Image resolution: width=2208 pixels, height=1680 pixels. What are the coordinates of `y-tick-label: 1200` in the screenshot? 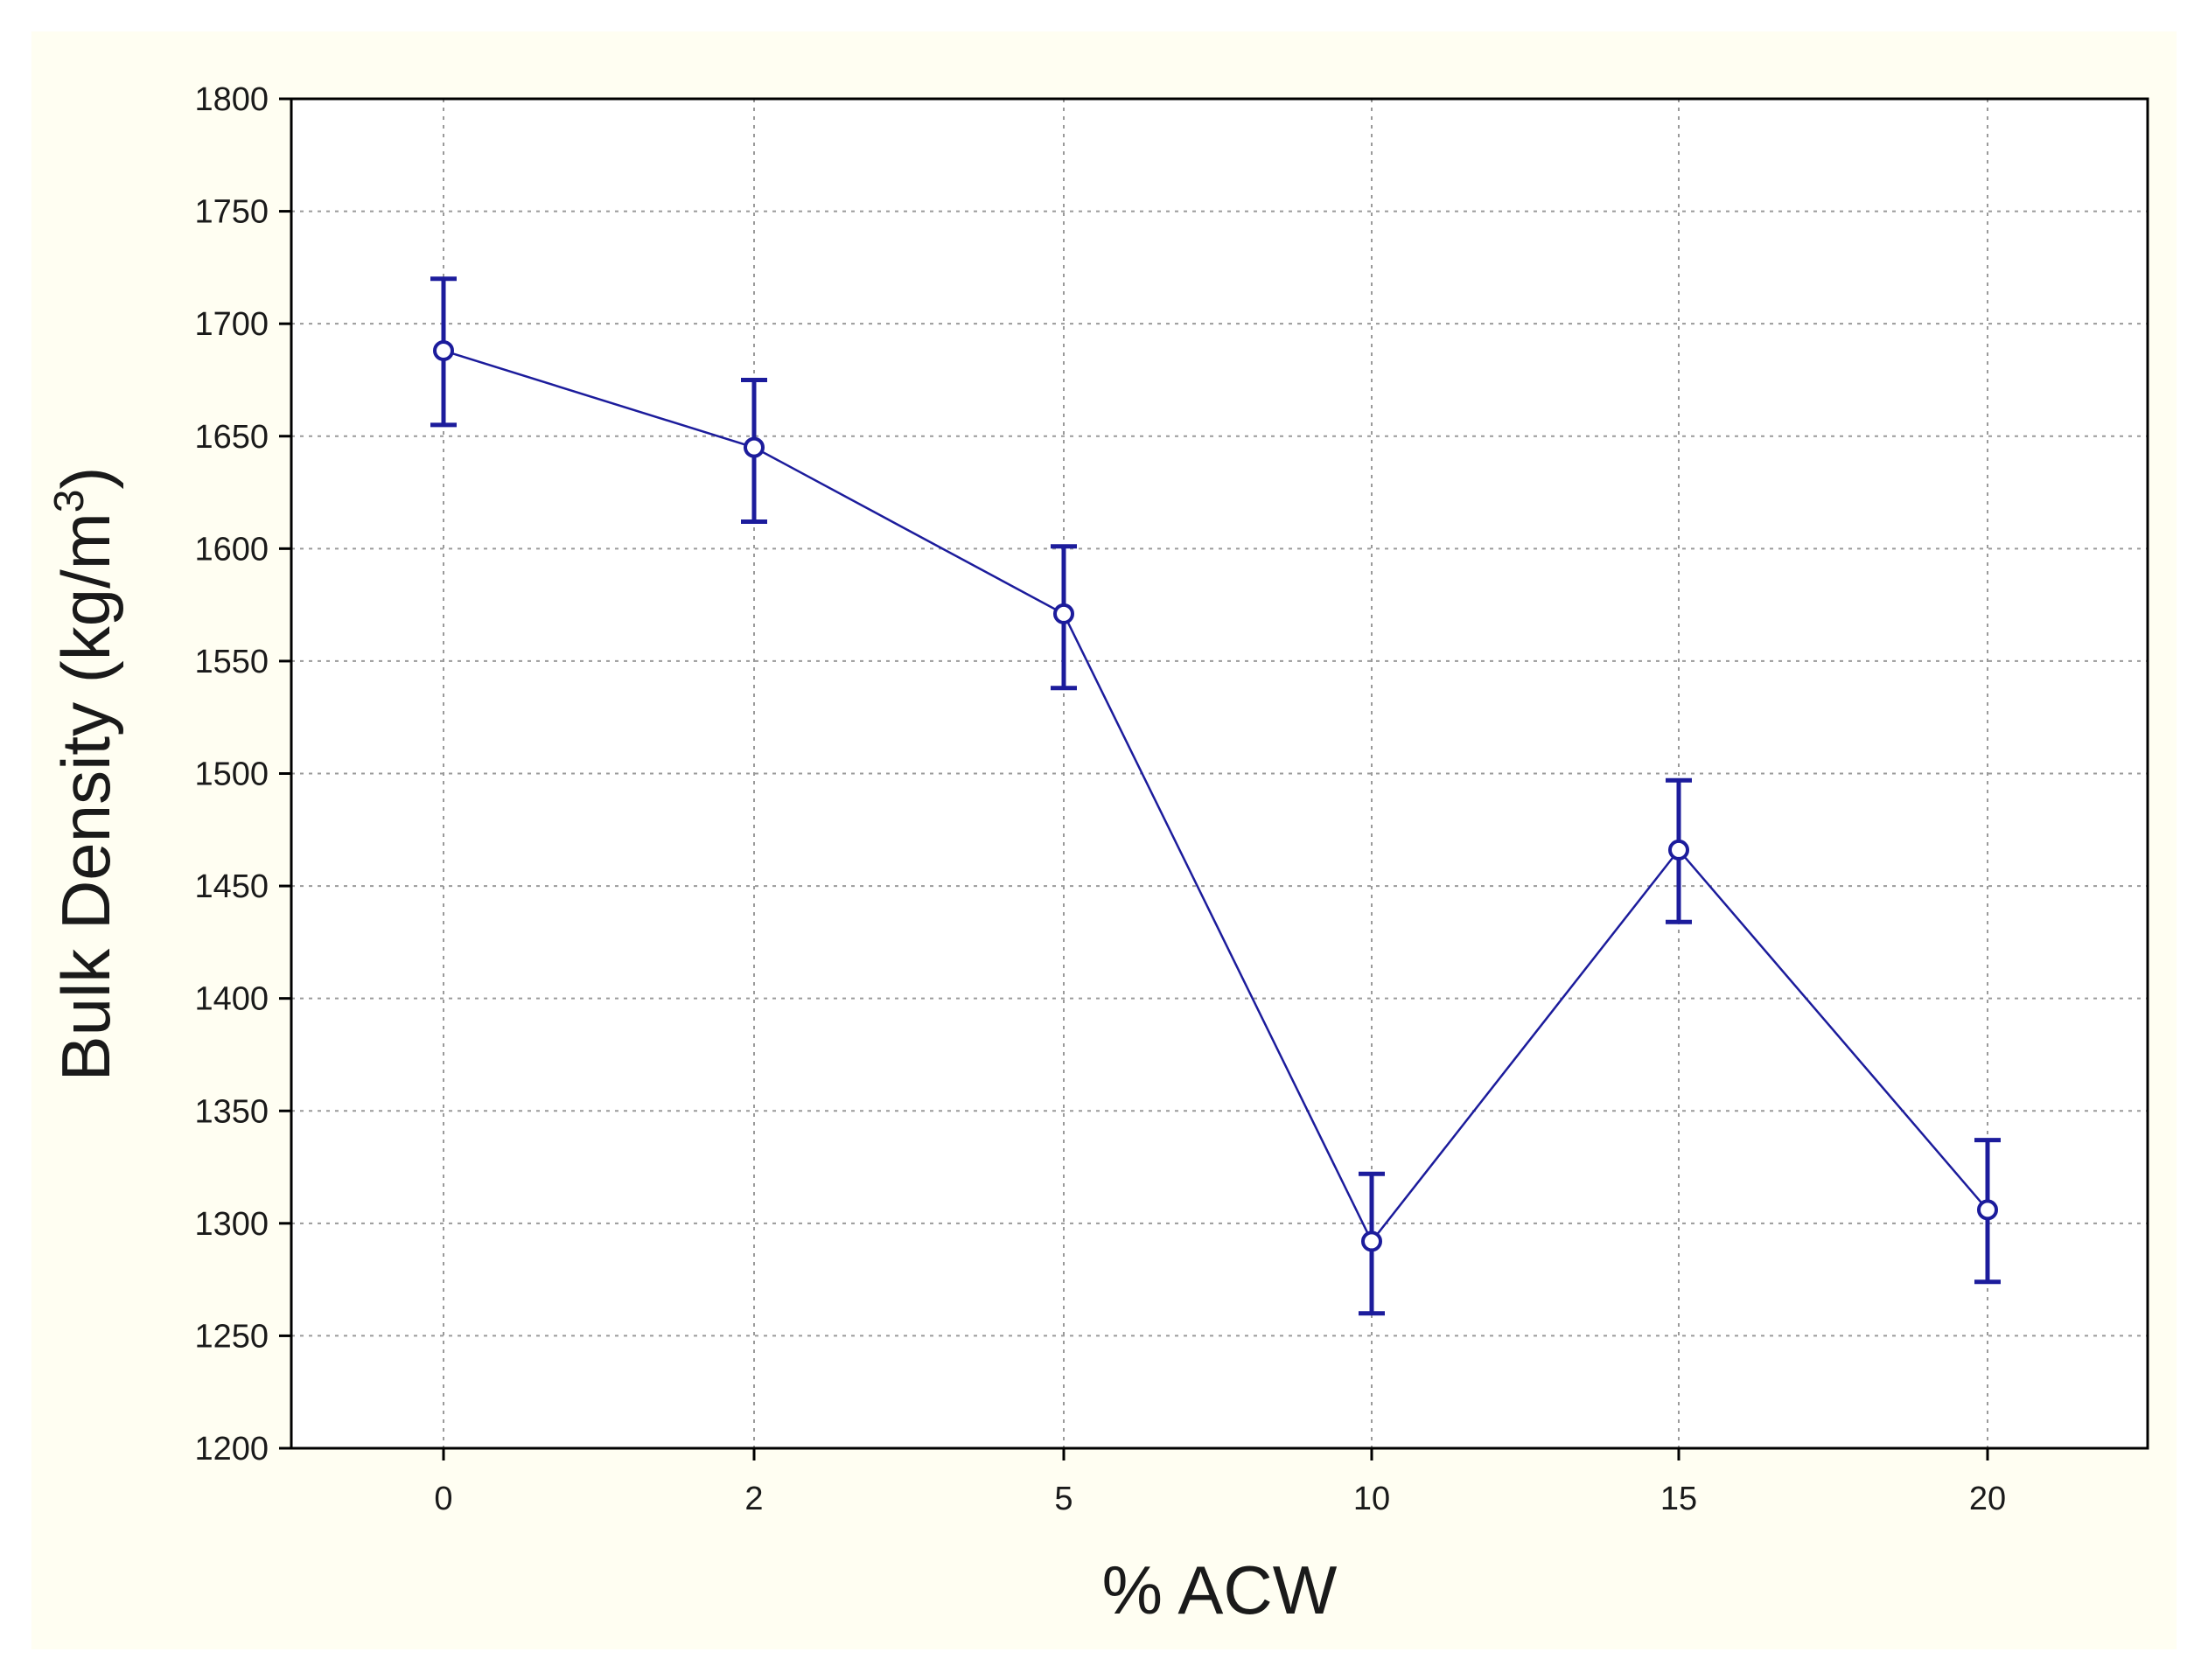 It's located at (232, 1449).